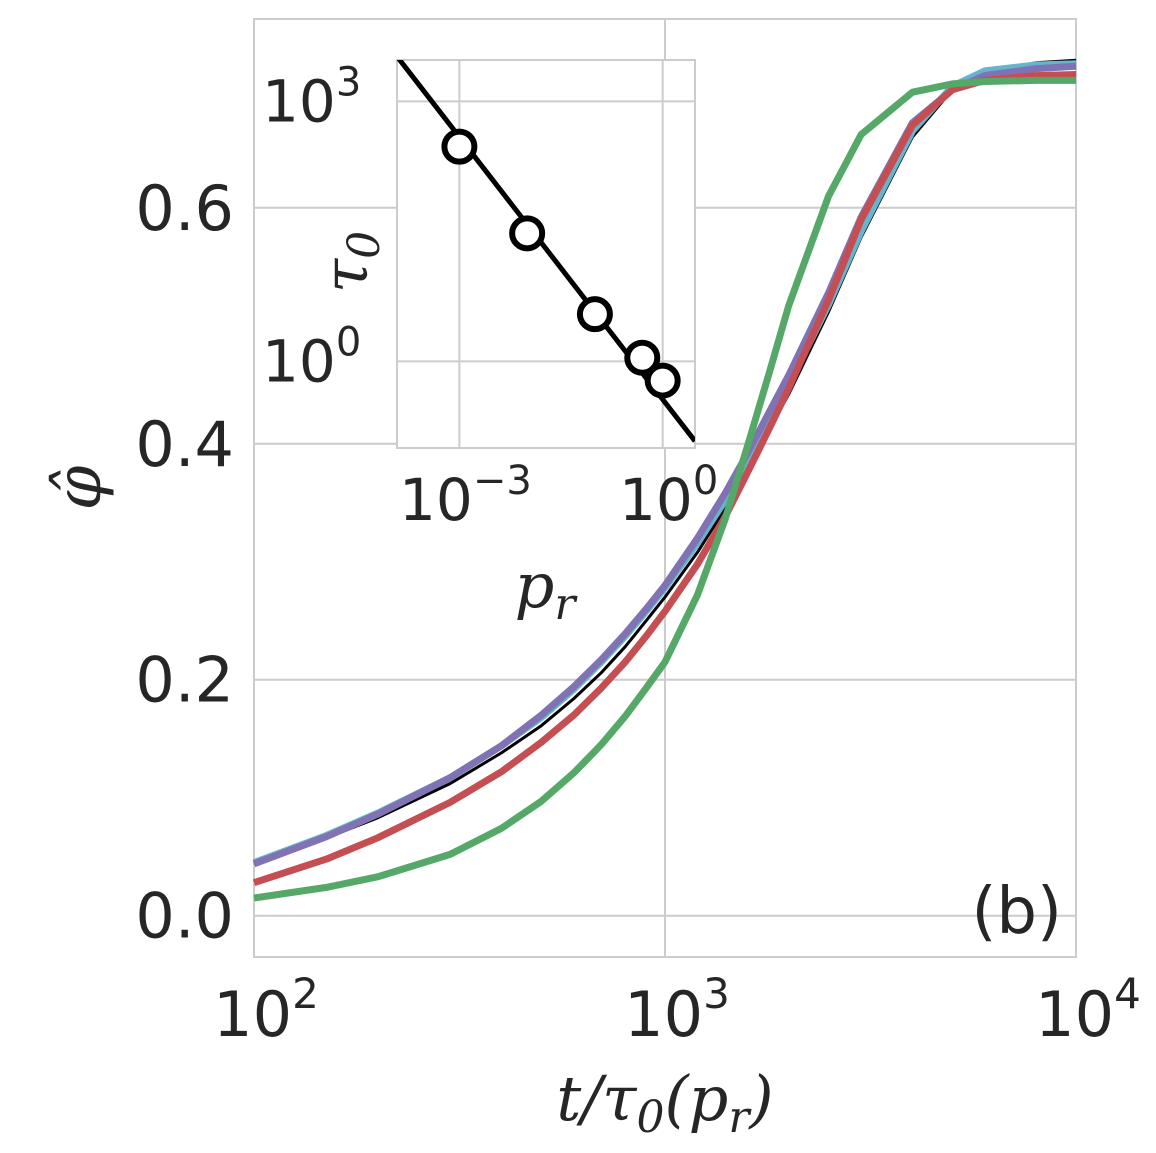 This screenshot has height=1153, width=1156. I want to click on inset-x-tick-label: 10⁰, so click(668, 496).